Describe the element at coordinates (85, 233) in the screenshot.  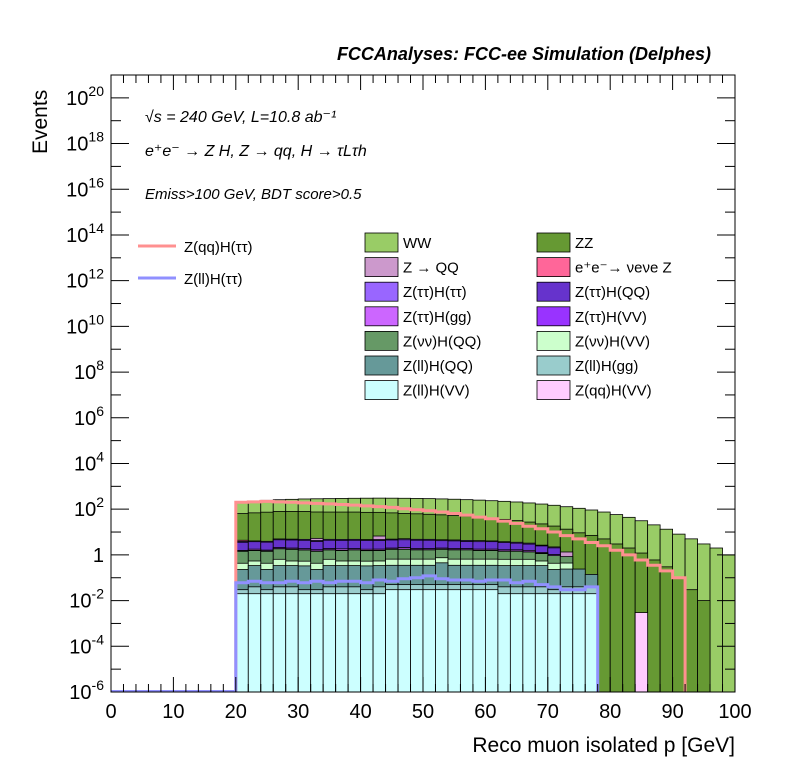
I see `y-tick-label: 10¹⁴` at that location.